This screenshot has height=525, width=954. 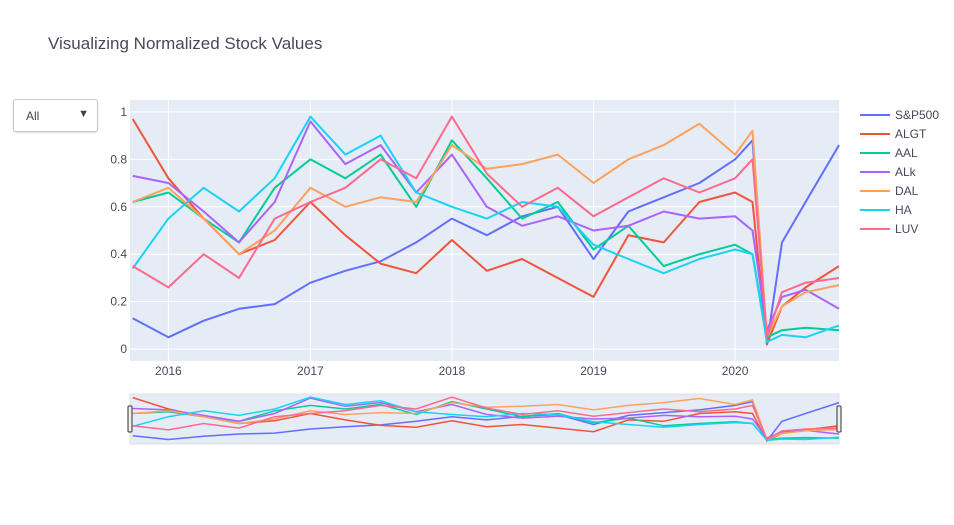 What do you see at coordinates (893, 134) in the screenshot?
I see `legend-item: ALGT` at bounding box center [893, 134].